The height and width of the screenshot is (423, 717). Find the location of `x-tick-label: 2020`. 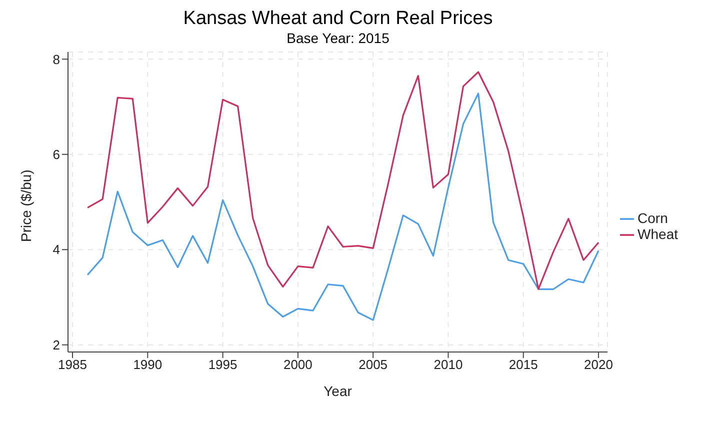

x-tick-label: 2020 is located at coordinates (598, 364).